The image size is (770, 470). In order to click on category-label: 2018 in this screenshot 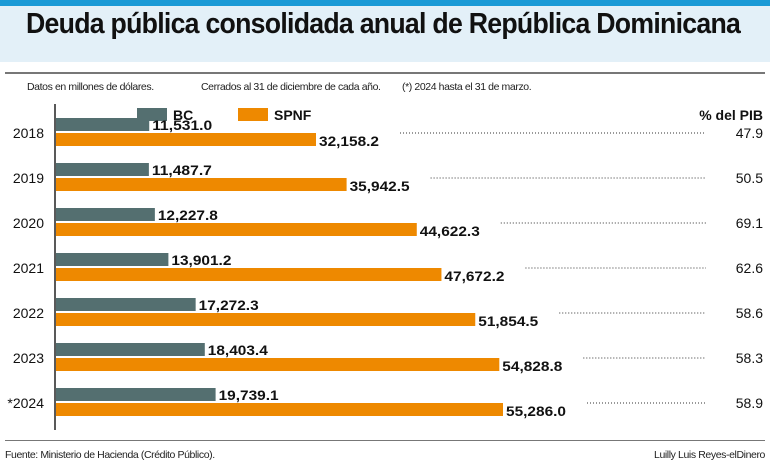, I will do `click(28, 133)`.